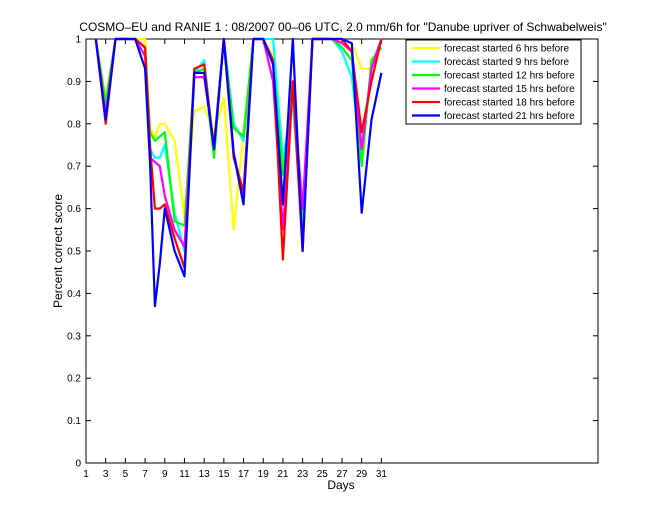  Describe the element at coordinates (509, 103) in the screenshot. I see `legend-label-5: forecast started 18 hrs before` at that location.